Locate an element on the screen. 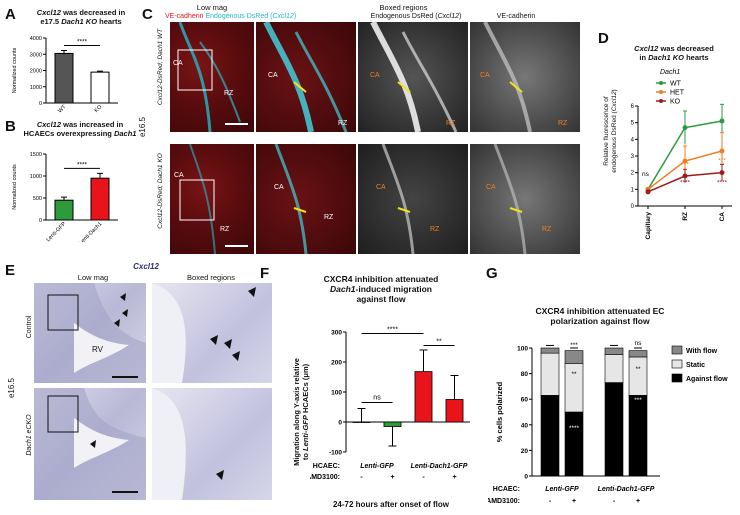 The width and height of the screenshot is (740, 515). panel-g-letter: G is located at coordinates (492, 273).